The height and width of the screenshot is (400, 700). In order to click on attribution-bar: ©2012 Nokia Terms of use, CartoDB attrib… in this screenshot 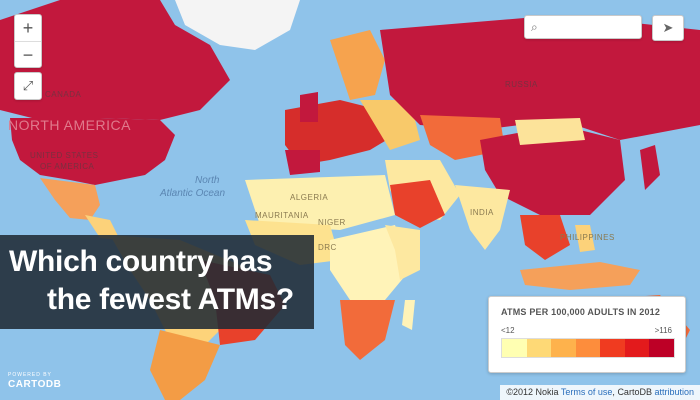, I will do `click(600, 392)`.